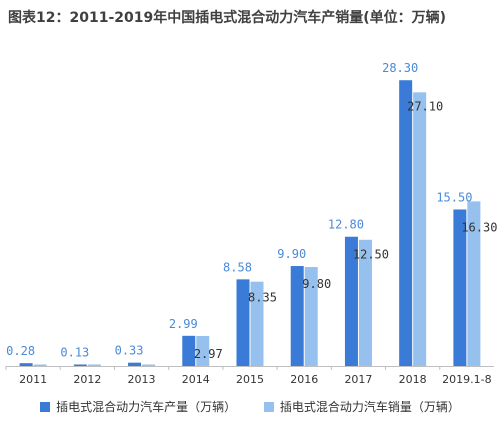 The image size is (500, 432). I want to click on x-tick-label: 2012, so click(87, 379).